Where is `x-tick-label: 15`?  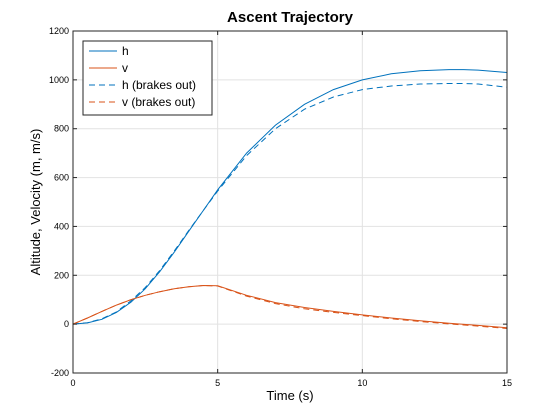
x-tick-label: 15 is located at coordinates (507, 383).